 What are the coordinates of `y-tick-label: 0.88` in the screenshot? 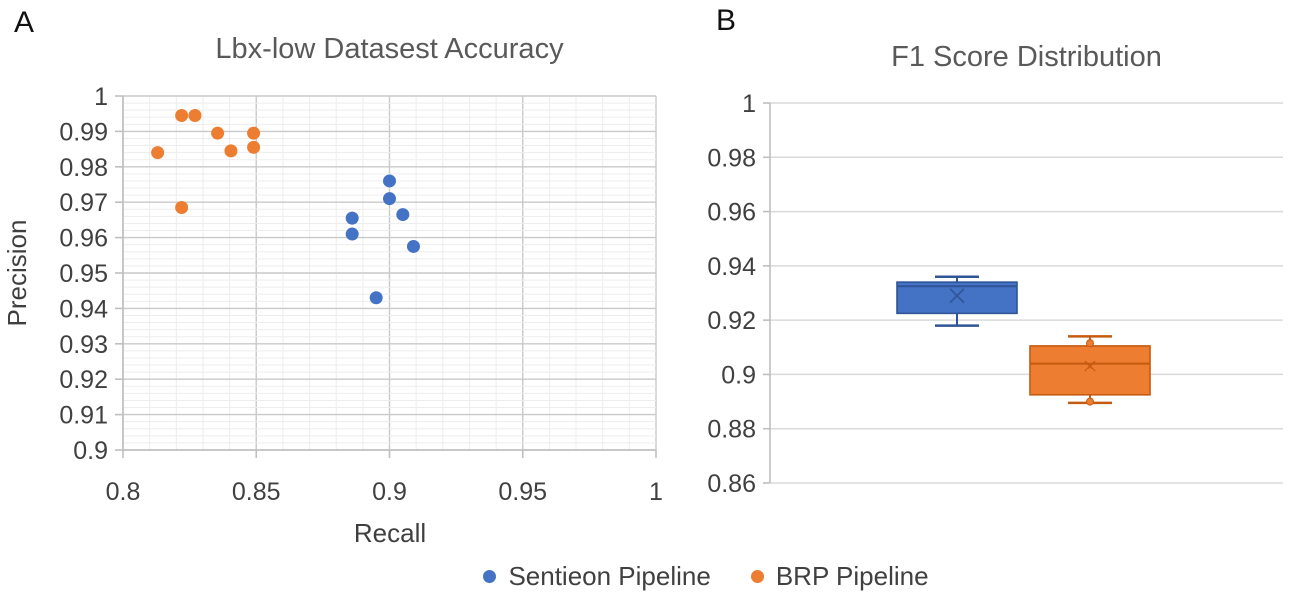 It's located at (731, 430).